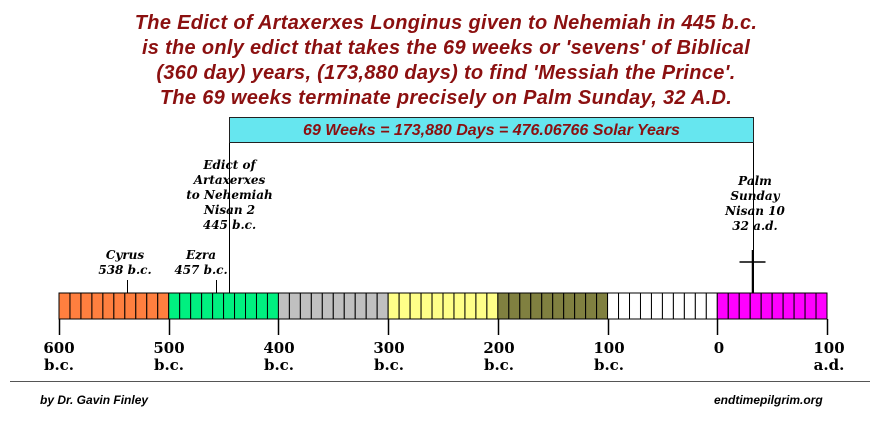  I want to click on footer-rule, so click(440, 381).